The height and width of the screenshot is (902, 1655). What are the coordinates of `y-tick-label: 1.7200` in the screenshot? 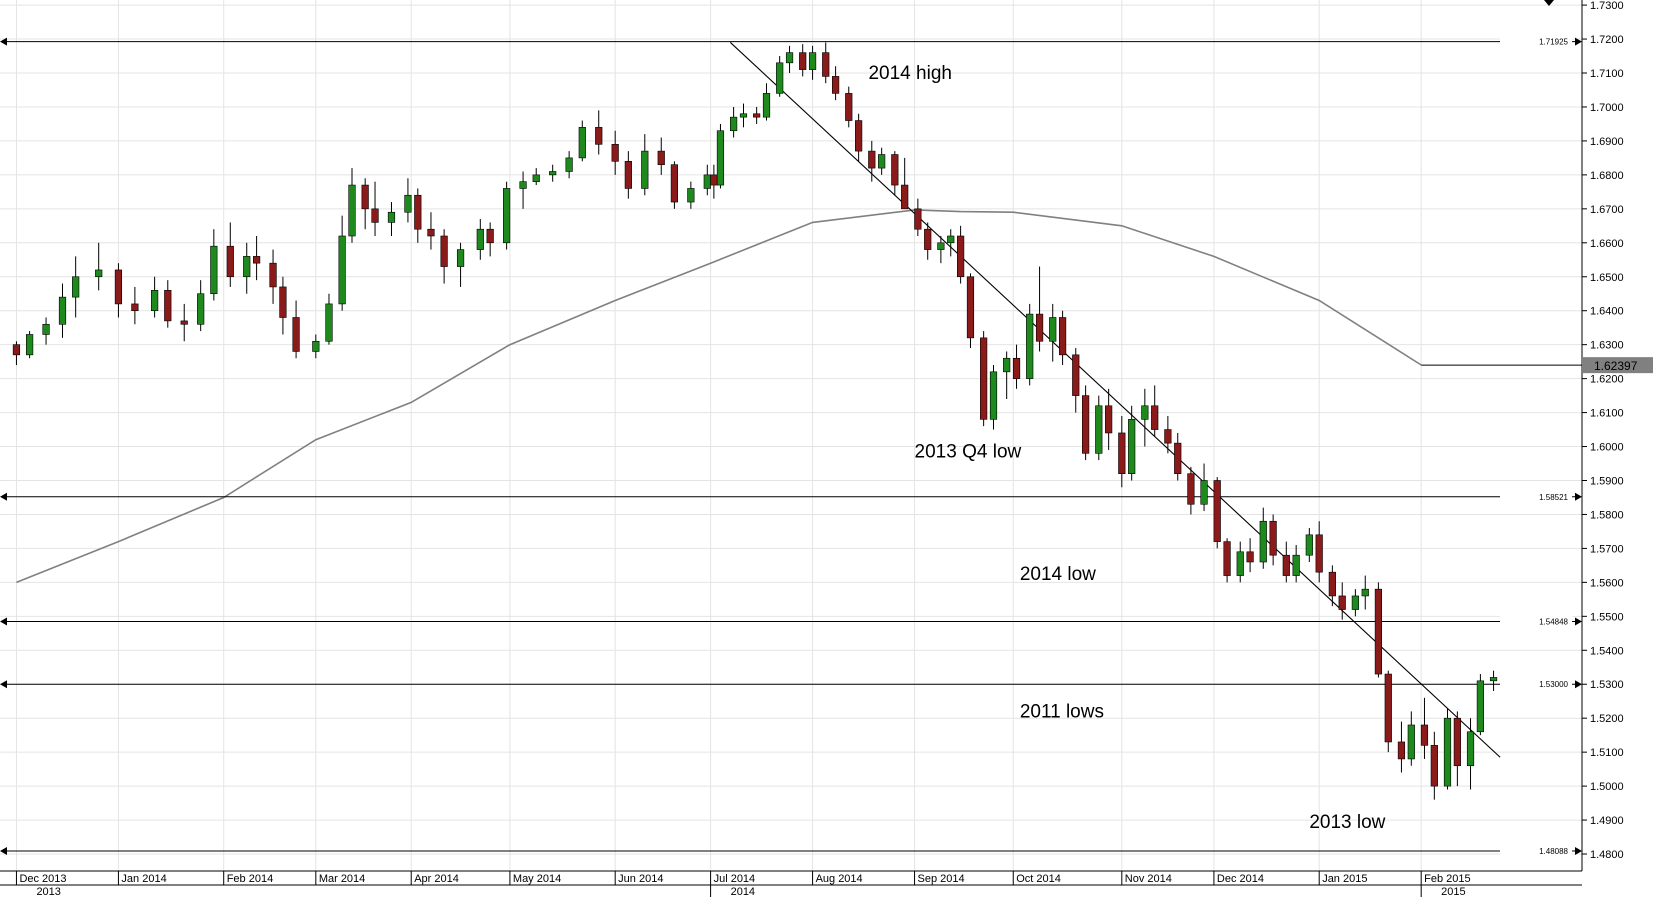 It's located at (1607, 40).